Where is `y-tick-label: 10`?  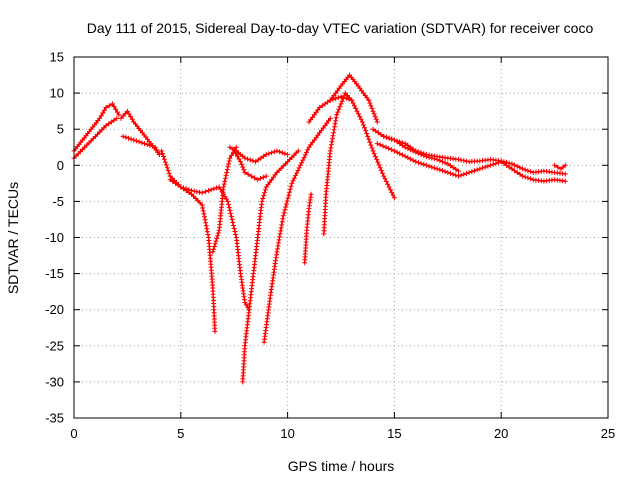
y-tick-label: 10 is located at coordinates (57, 93).